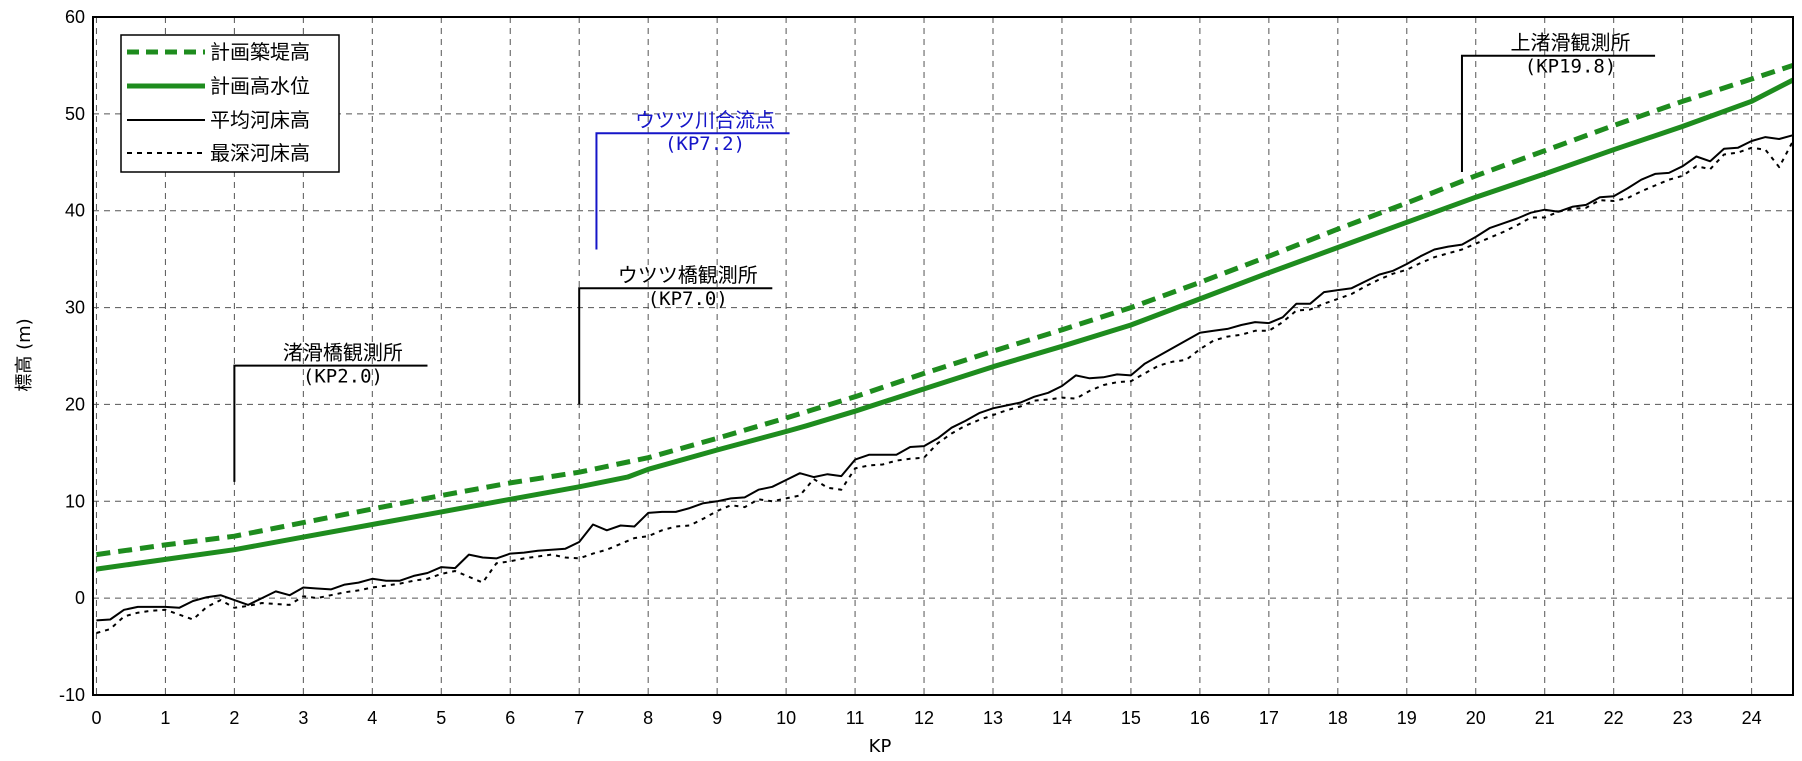 Image resolution: width=1802 pixels, height=761 pixels. What do you see at coordinates (1200, 718) in the screenshot?
I see `x-tick-label: 16` at bounding box center [1200, 718].